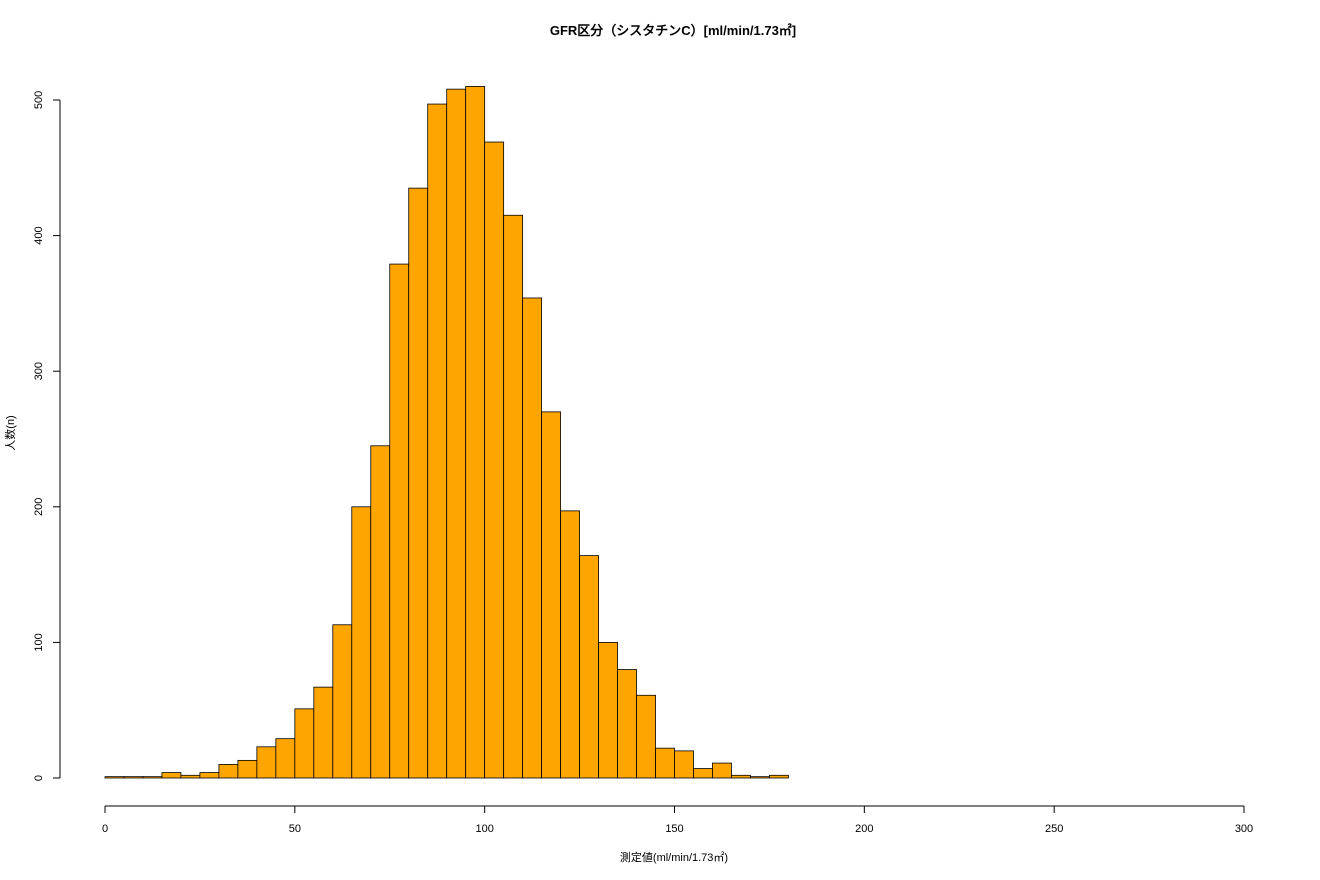 The height and width of the screenshot is (880, 1320). I want to click on x-axis: 0 50 100 150 200 250 300, so click(677, 820).